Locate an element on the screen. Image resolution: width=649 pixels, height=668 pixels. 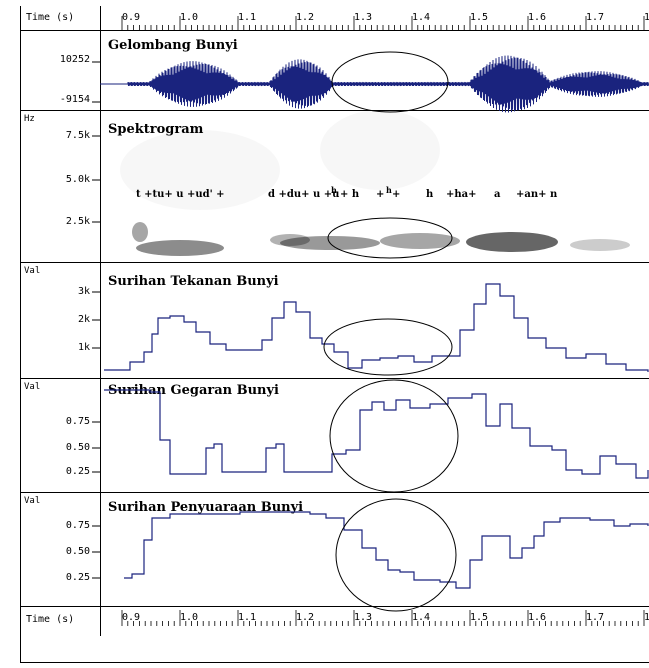
voicing-label-1: 0.75 is located at coordinates (77, 525).